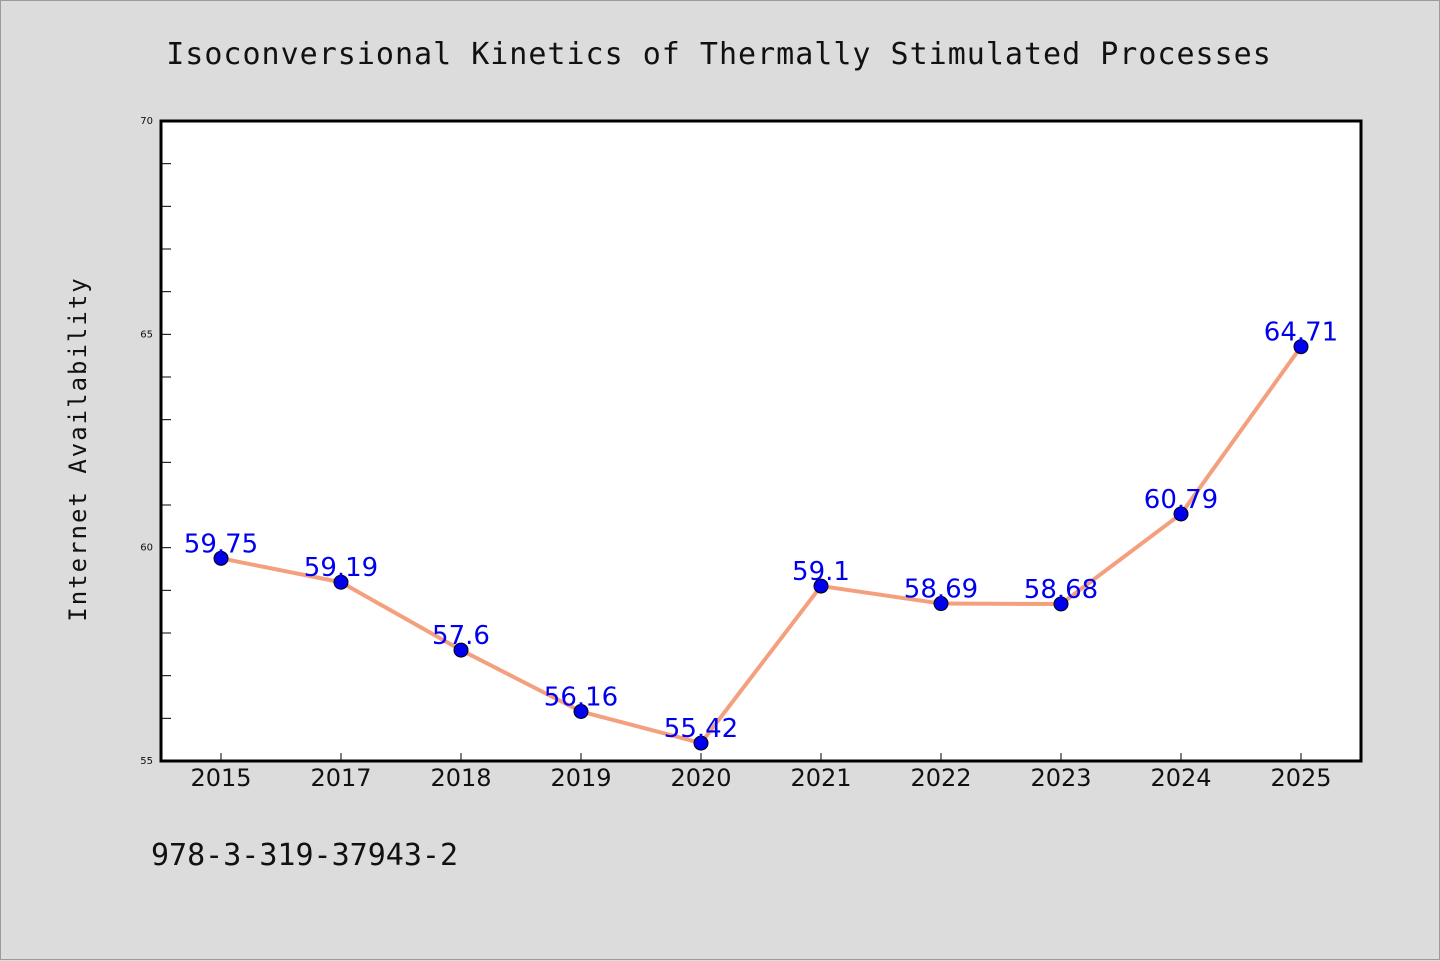  I want to click on footer-isbn: 978-3-319-37943-2, so click(304, 855).